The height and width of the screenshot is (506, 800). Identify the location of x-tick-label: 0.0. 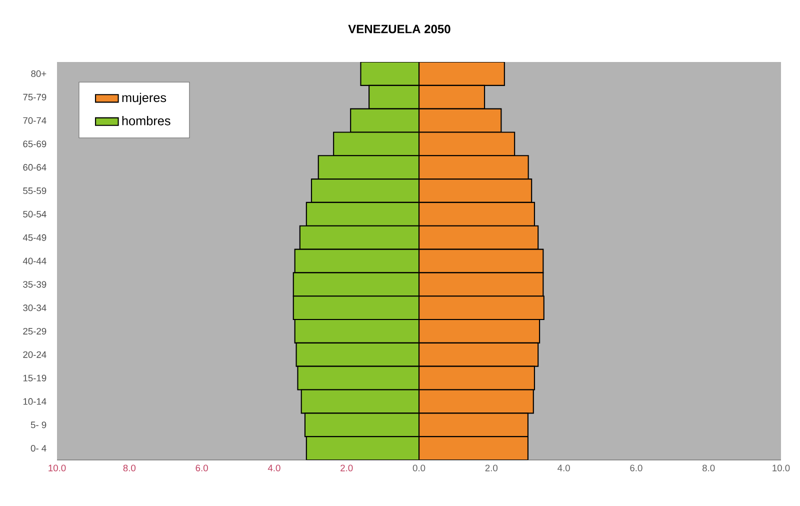
(419, 468).